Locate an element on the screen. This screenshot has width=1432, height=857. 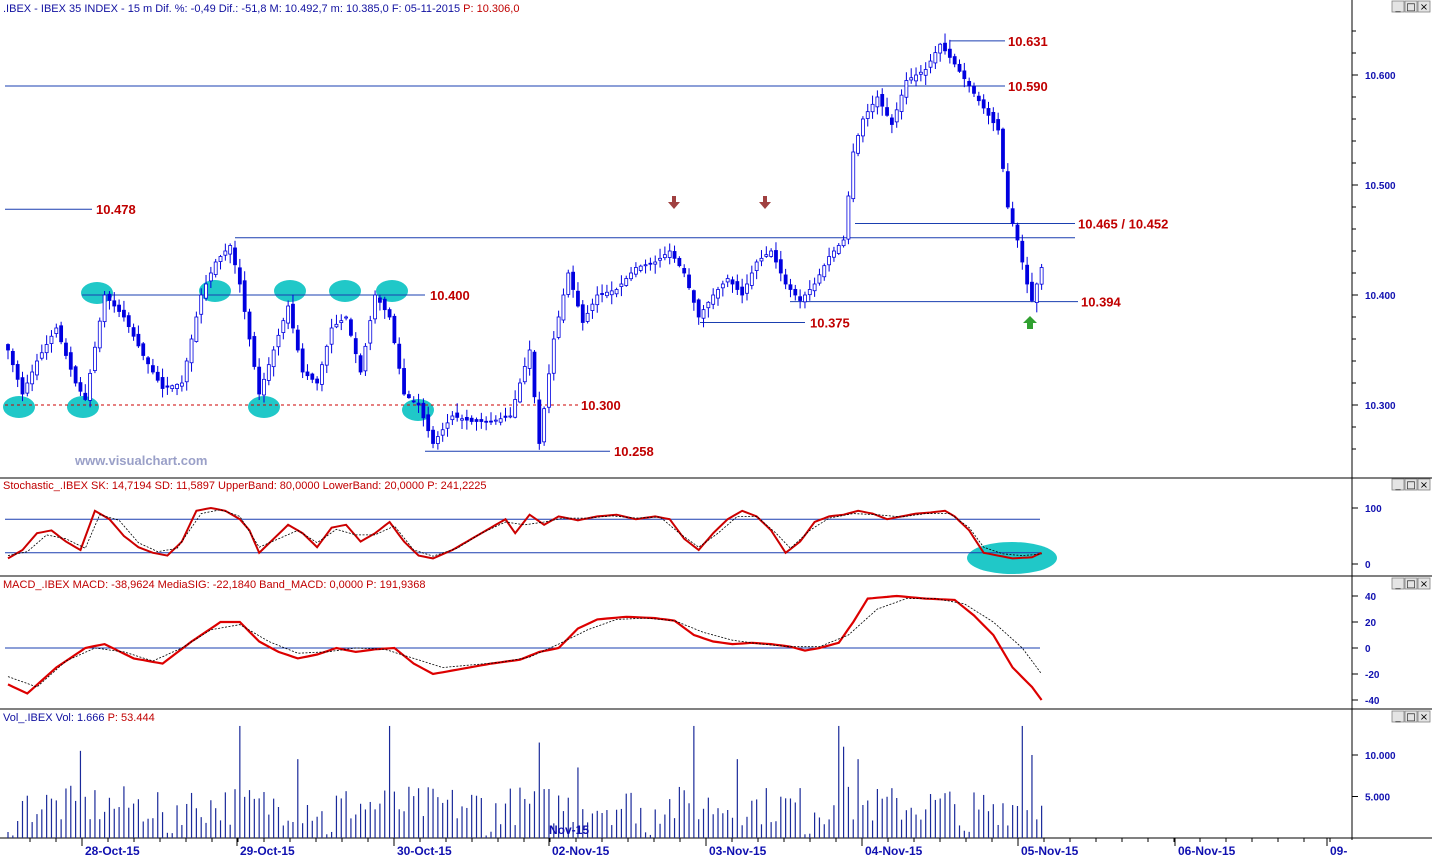
date-label: 06-Nov-15 is located at coordinates (1207, 850).